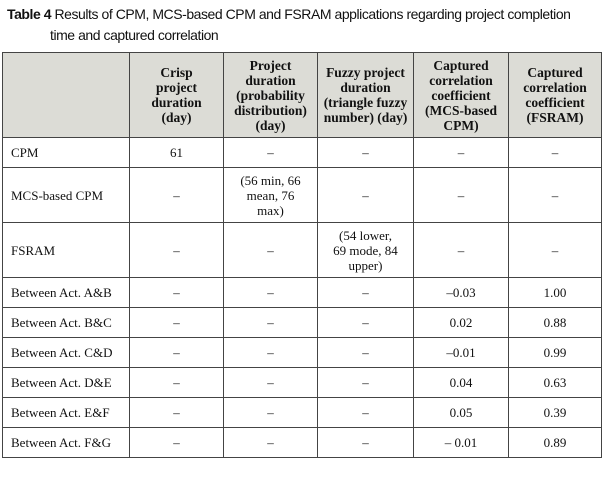 Image resolution: width=602 pixels, height=489 pixels. Describe the element at coordinates (176, 152) in the screenshot. I see `table-cell: 61` at that location.